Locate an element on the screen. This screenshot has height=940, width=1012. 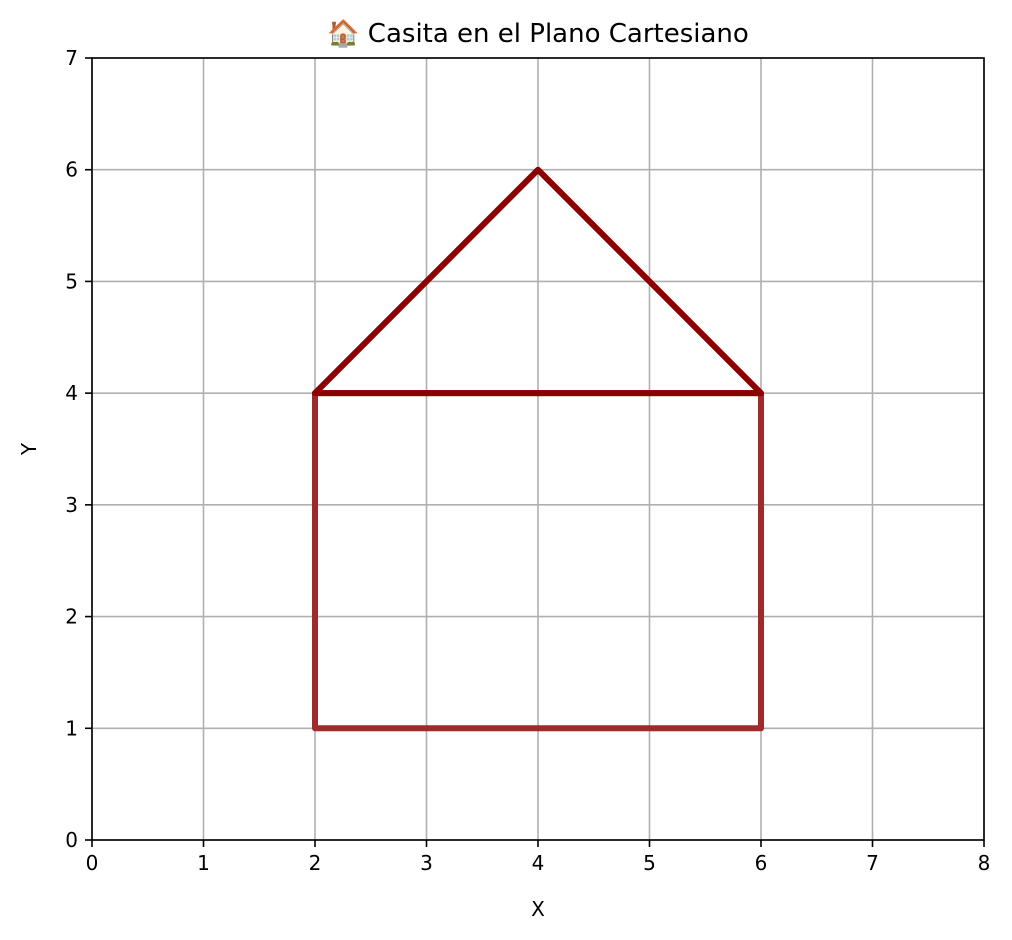
x-tick-label: 2 is located at coordinates (315, 863).